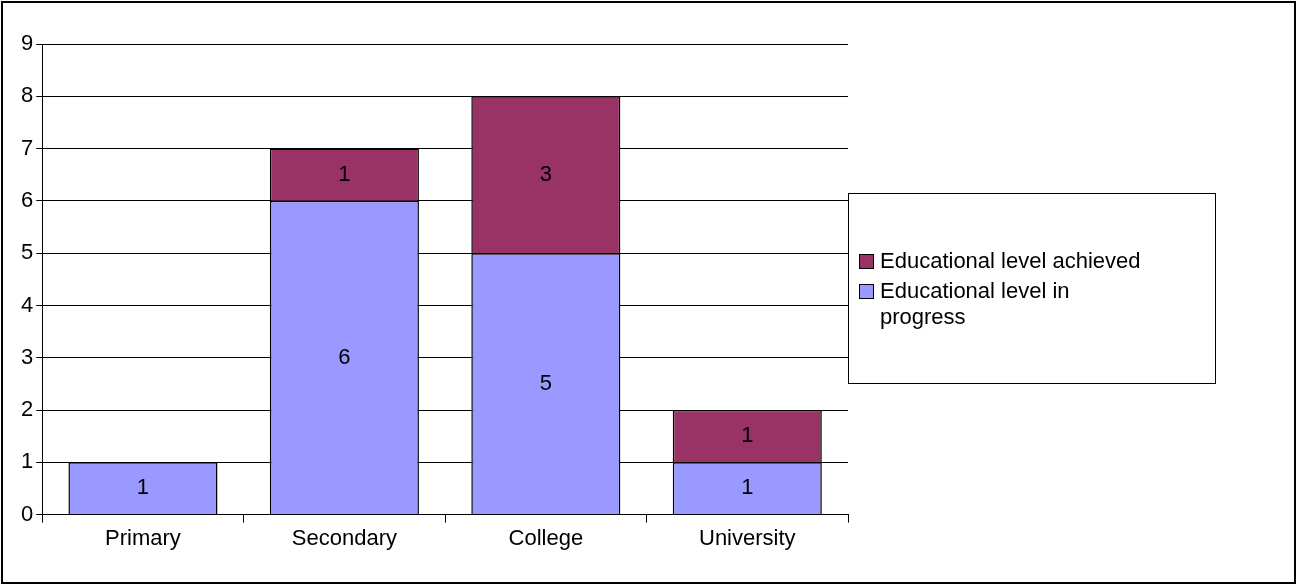 The image size is (1297, 585). I want to click on y-tick-label: 5, so click(27, 252).